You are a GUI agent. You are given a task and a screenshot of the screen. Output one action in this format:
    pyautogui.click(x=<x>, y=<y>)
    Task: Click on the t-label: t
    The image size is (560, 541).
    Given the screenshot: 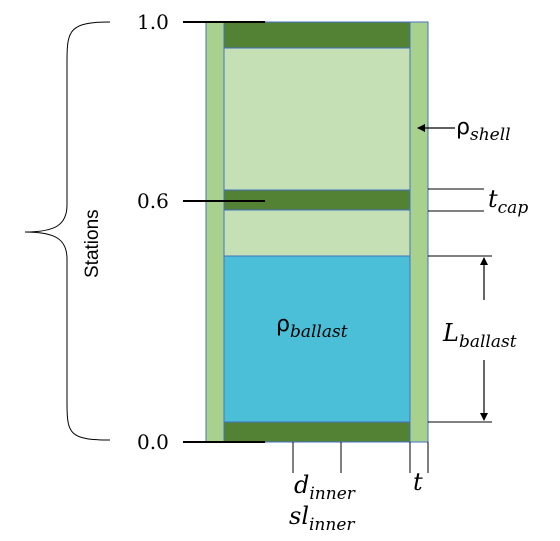 What is the action you would take?
    pyautogui.click(x=418, y=482)
    